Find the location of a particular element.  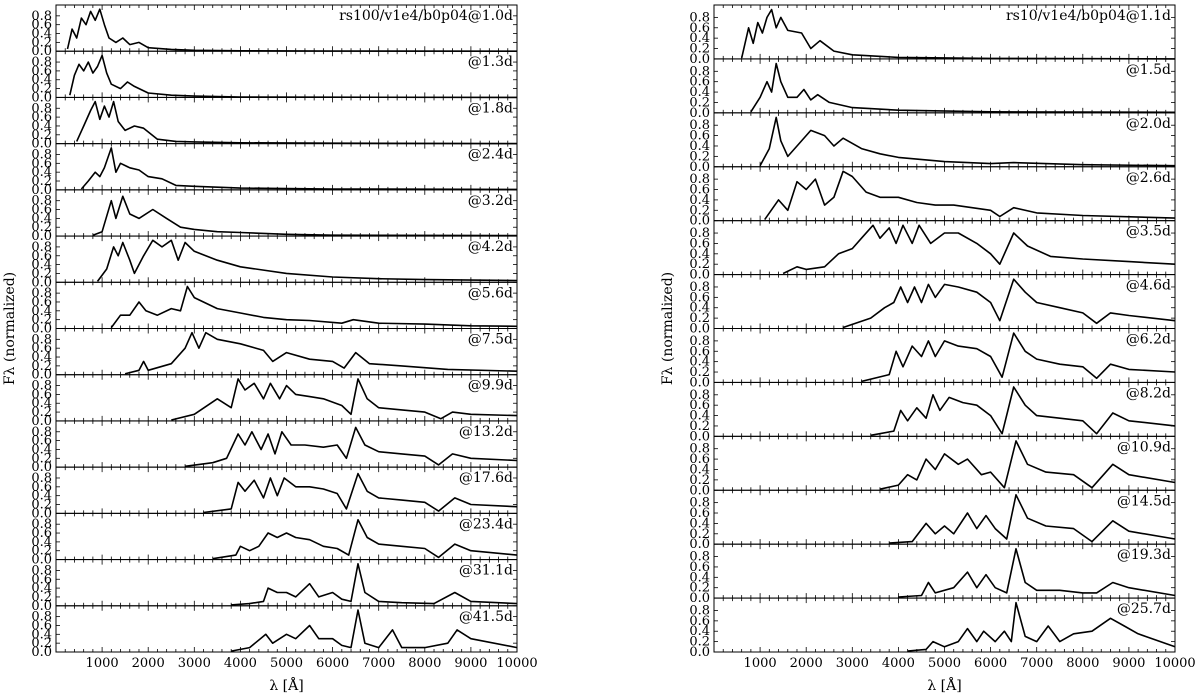

epoch-label: @8.2d is located at coordinates (1148, 393).